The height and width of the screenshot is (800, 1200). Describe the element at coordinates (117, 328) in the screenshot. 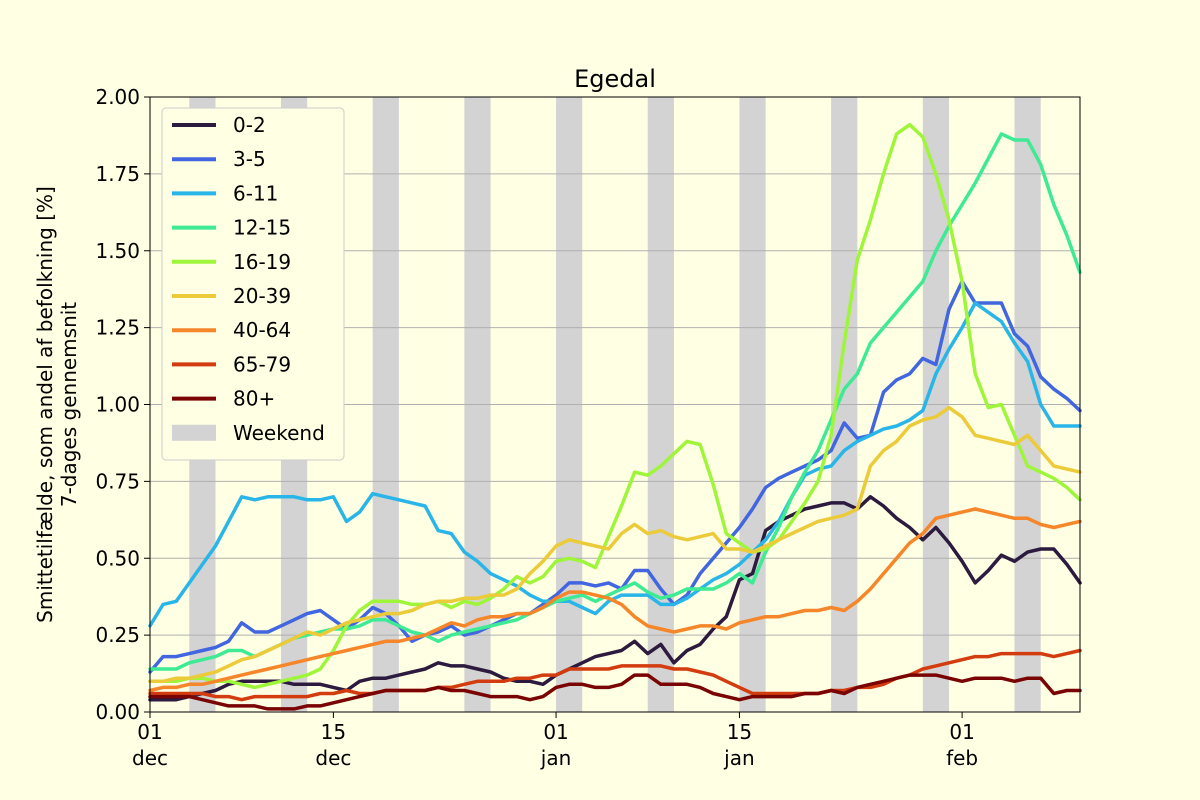

I see `y-tick-label: 1.25` at that location.